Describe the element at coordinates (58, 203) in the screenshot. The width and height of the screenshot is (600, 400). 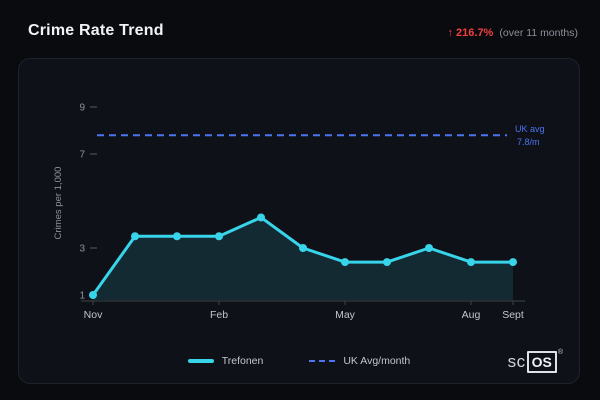
I see `y-axis-title: Crimes per 1,000` at that location.